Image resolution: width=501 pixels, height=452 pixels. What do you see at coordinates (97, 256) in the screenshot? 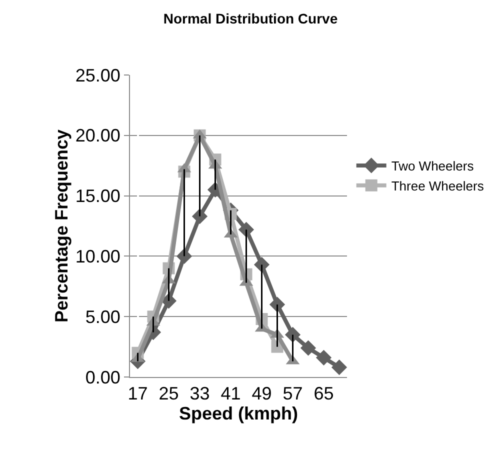
I see `y-tick-label: 10.00` at bounding box center [97, 256].